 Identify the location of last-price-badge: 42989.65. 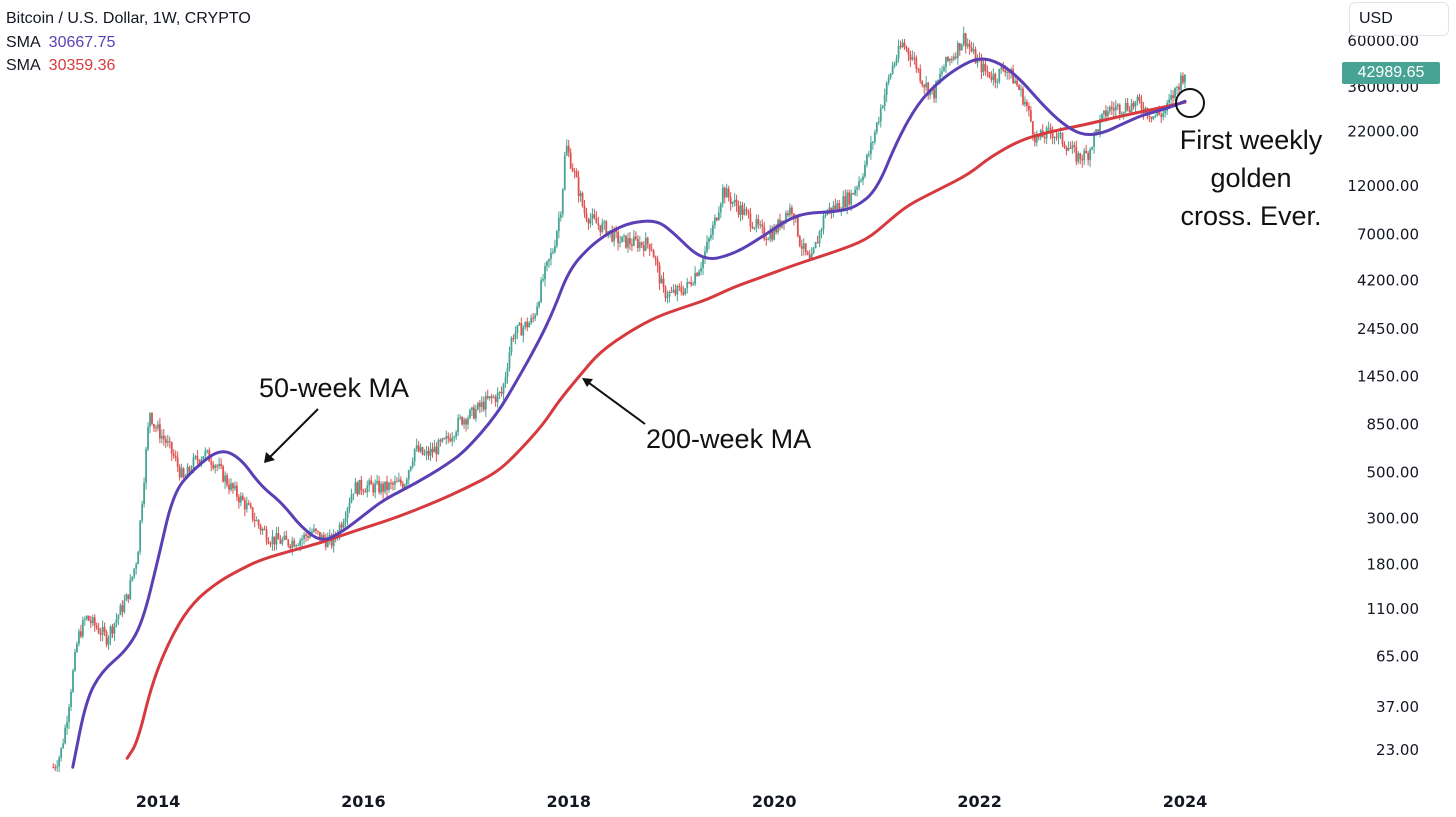
(1391, 73).